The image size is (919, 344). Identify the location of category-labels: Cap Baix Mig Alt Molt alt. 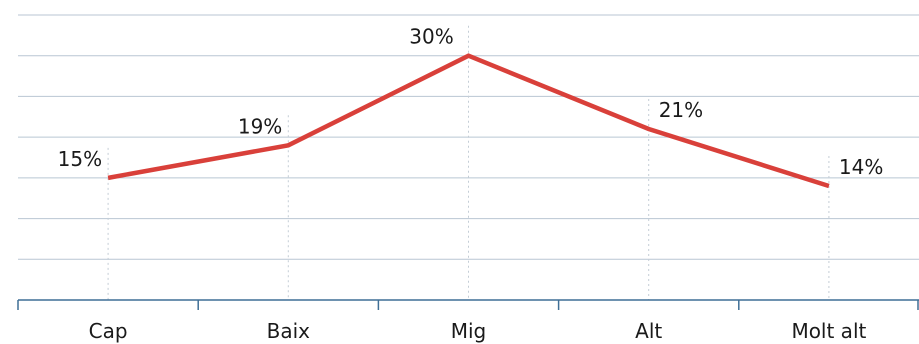
(478, 331).